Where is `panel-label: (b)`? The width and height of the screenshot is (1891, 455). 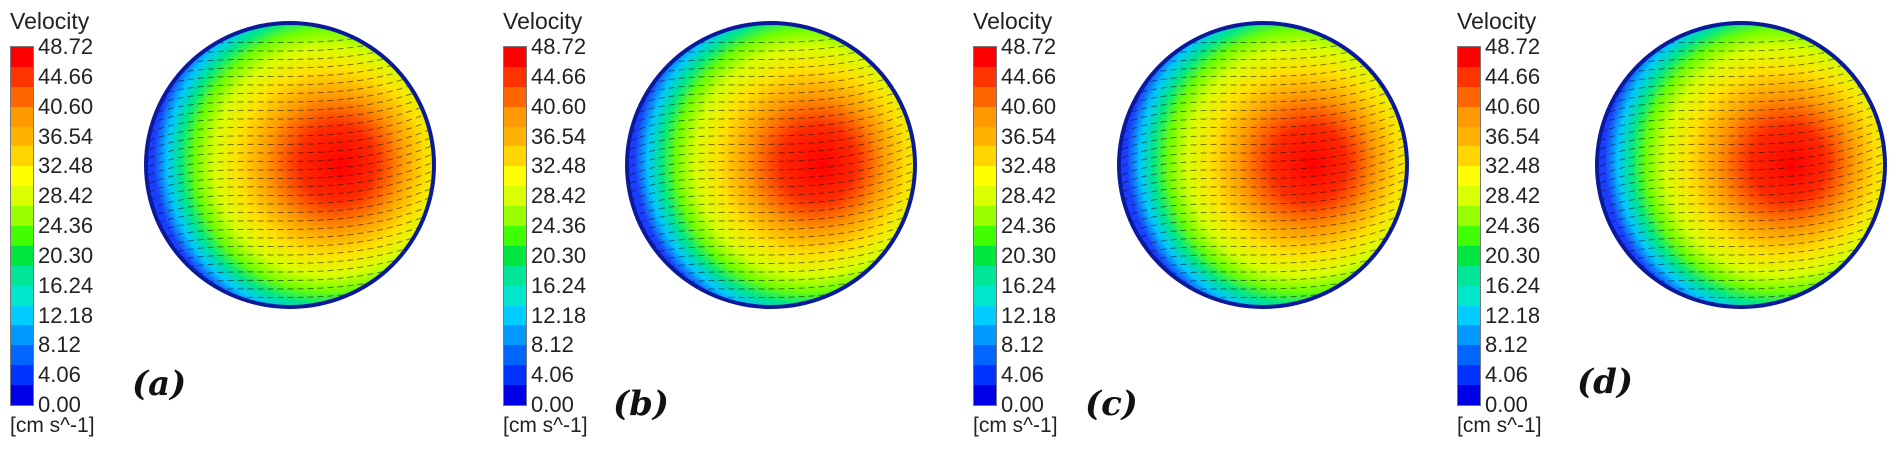 panel-label: (b) is located at coordinates (641, 404).